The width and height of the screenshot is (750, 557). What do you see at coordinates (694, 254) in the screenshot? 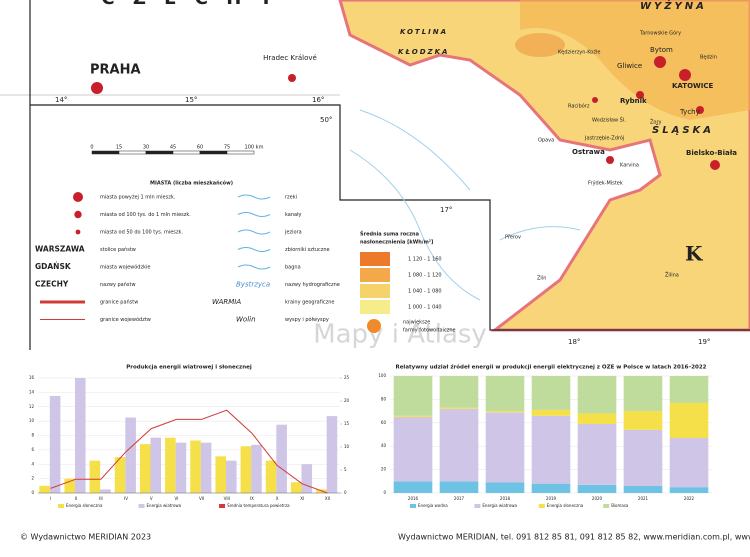
I see `region: K` at bounding box center [694, 254].